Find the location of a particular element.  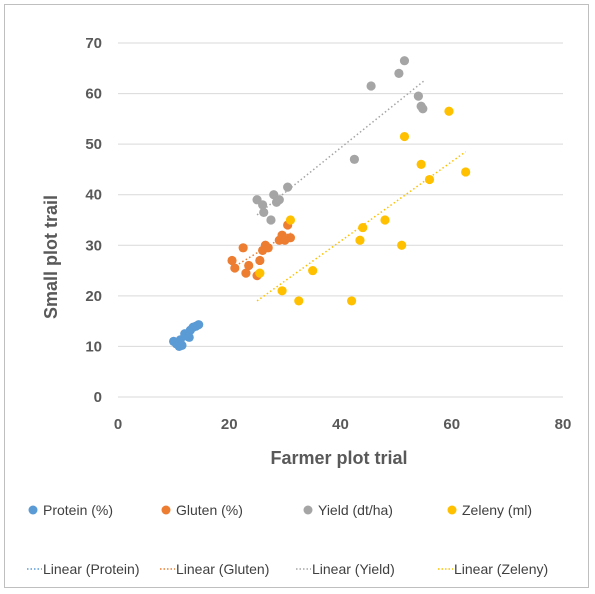

y-tick-label-5: 50 is located at coordinates (93, 144).